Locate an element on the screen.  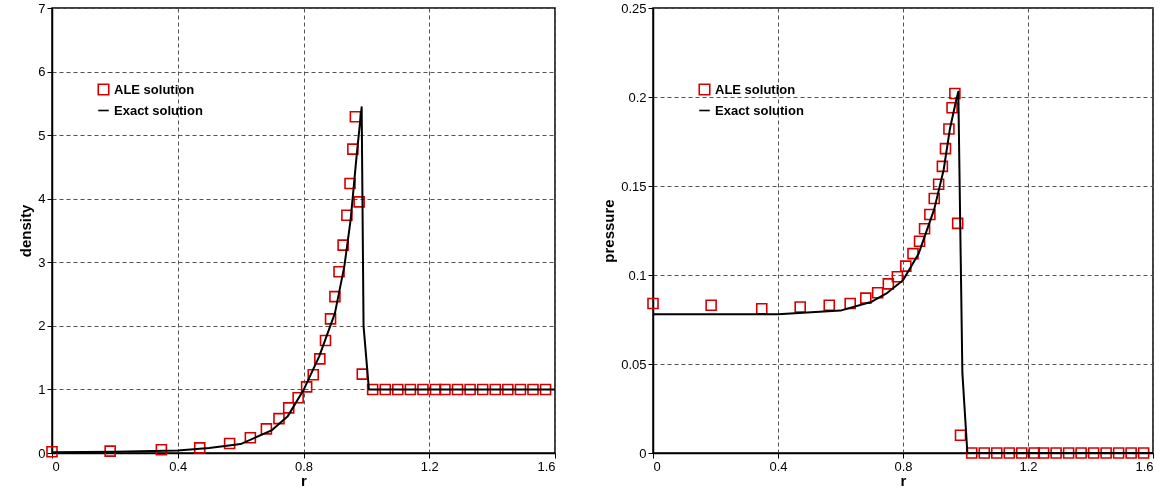
y-tick-label: 0.15 is located at coordinates (634, 186).